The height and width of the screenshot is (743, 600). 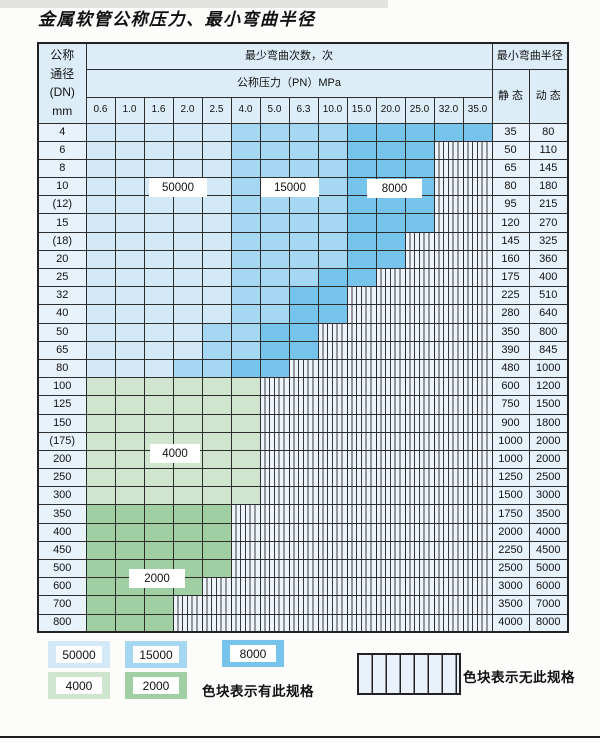 I want to click on static-radius-value: 3500, so click(x=510, y=605).